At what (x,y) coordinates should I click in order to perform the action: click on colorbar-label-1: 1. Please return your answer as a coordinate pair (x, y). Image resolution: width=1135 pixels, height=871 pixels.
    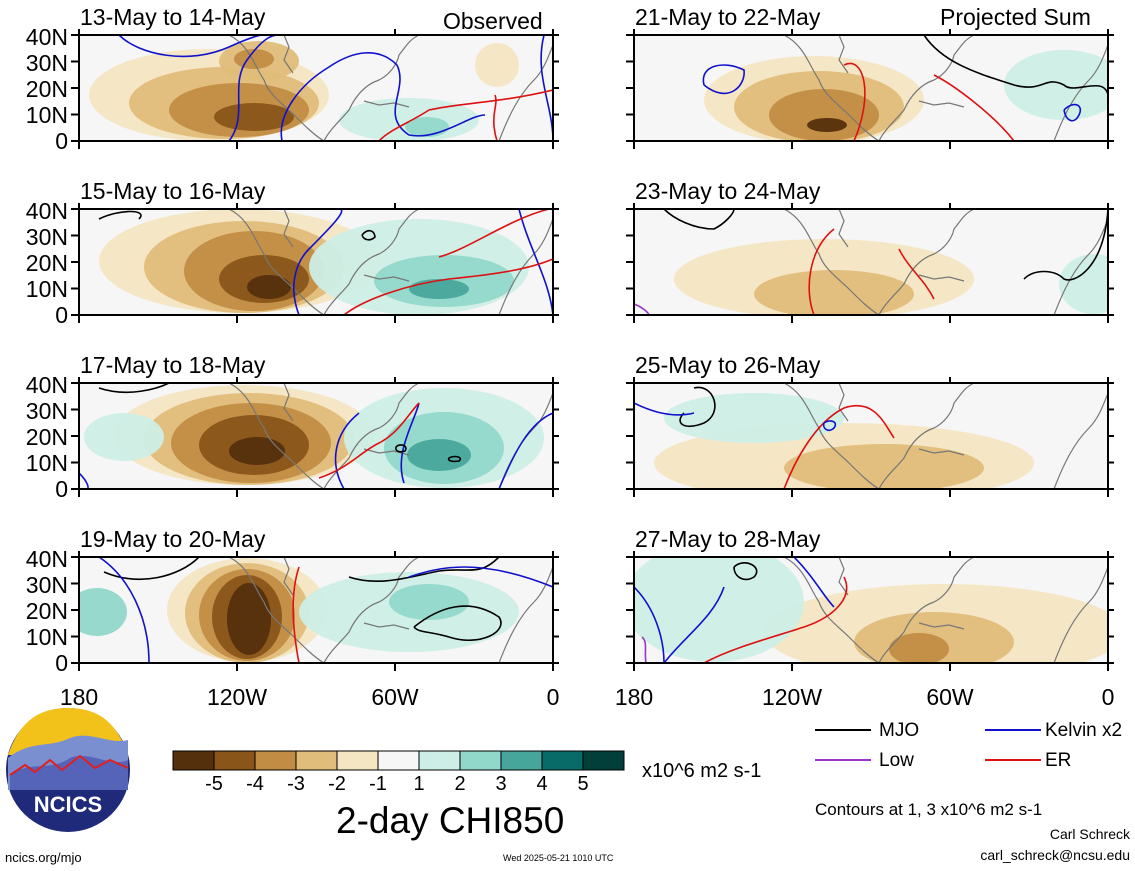
    Looking at the image, I should click on (419, 784).